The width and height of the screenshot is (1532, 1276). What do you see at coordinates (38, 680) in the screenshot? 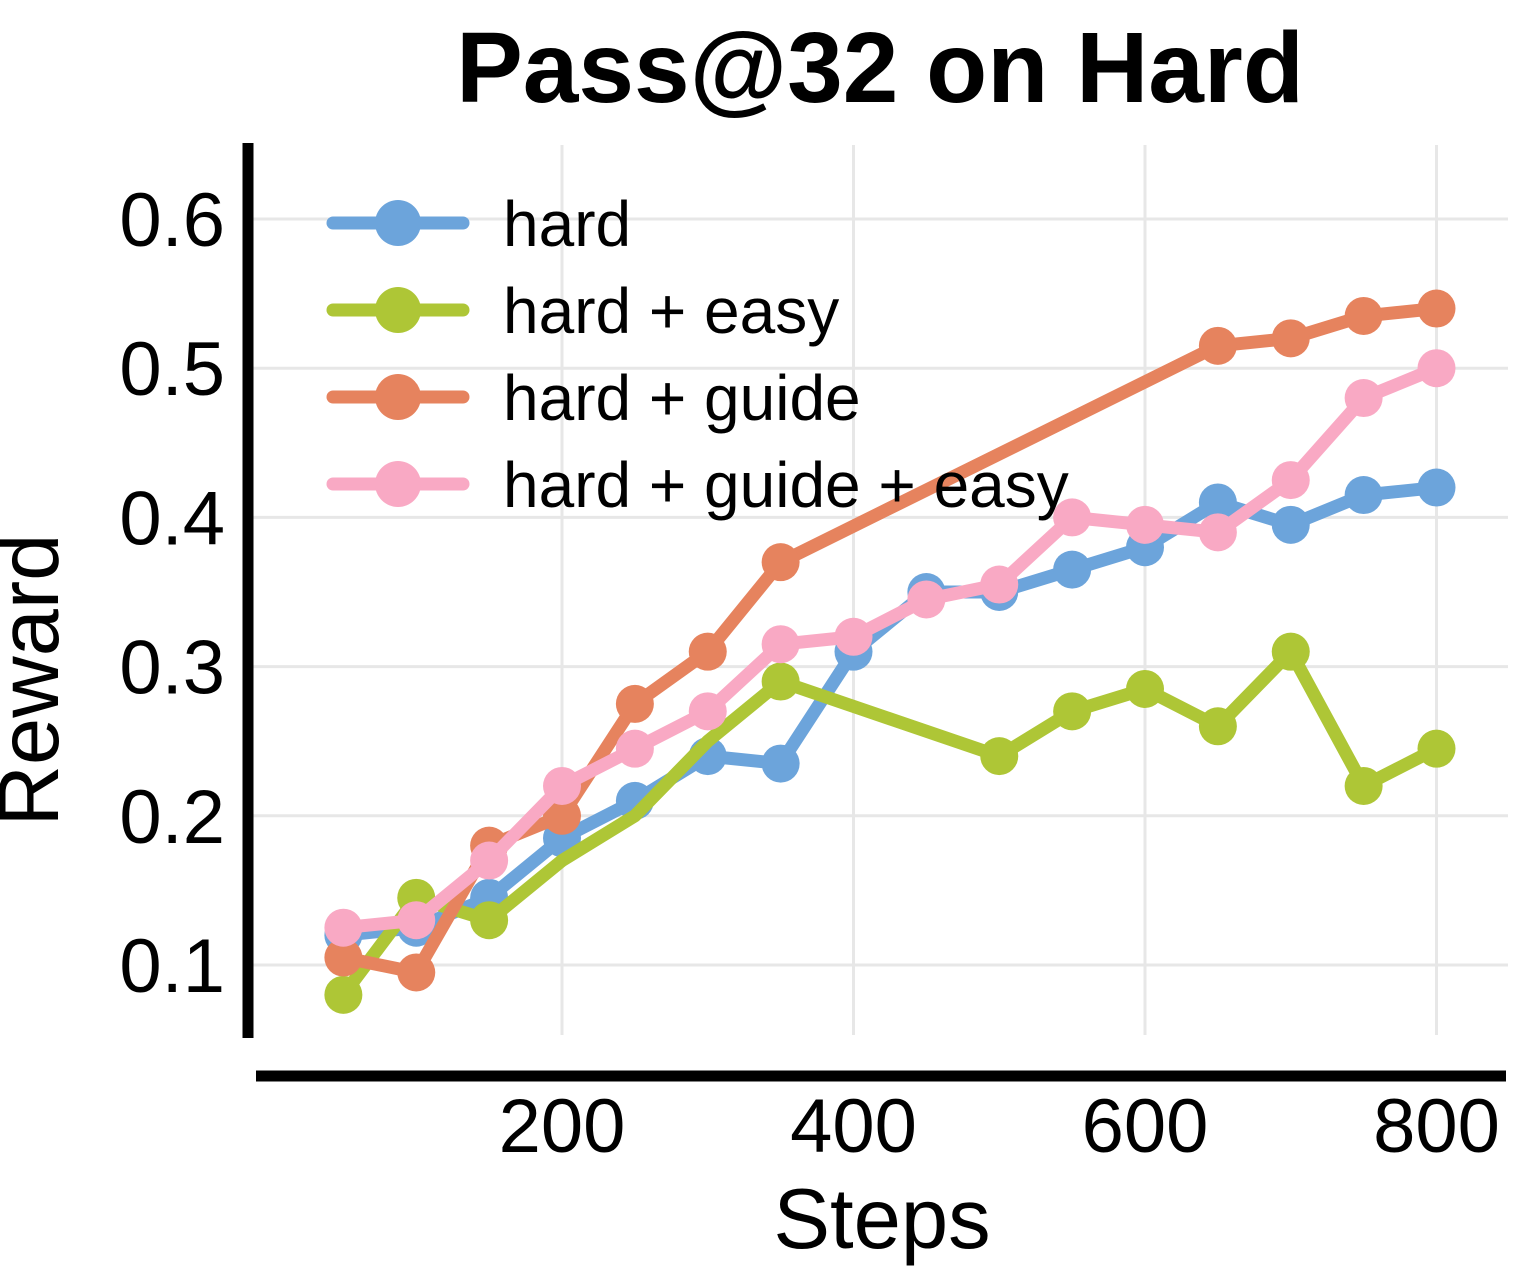
I see `y-axis-label: Reward` at bounding box center [38, 680].